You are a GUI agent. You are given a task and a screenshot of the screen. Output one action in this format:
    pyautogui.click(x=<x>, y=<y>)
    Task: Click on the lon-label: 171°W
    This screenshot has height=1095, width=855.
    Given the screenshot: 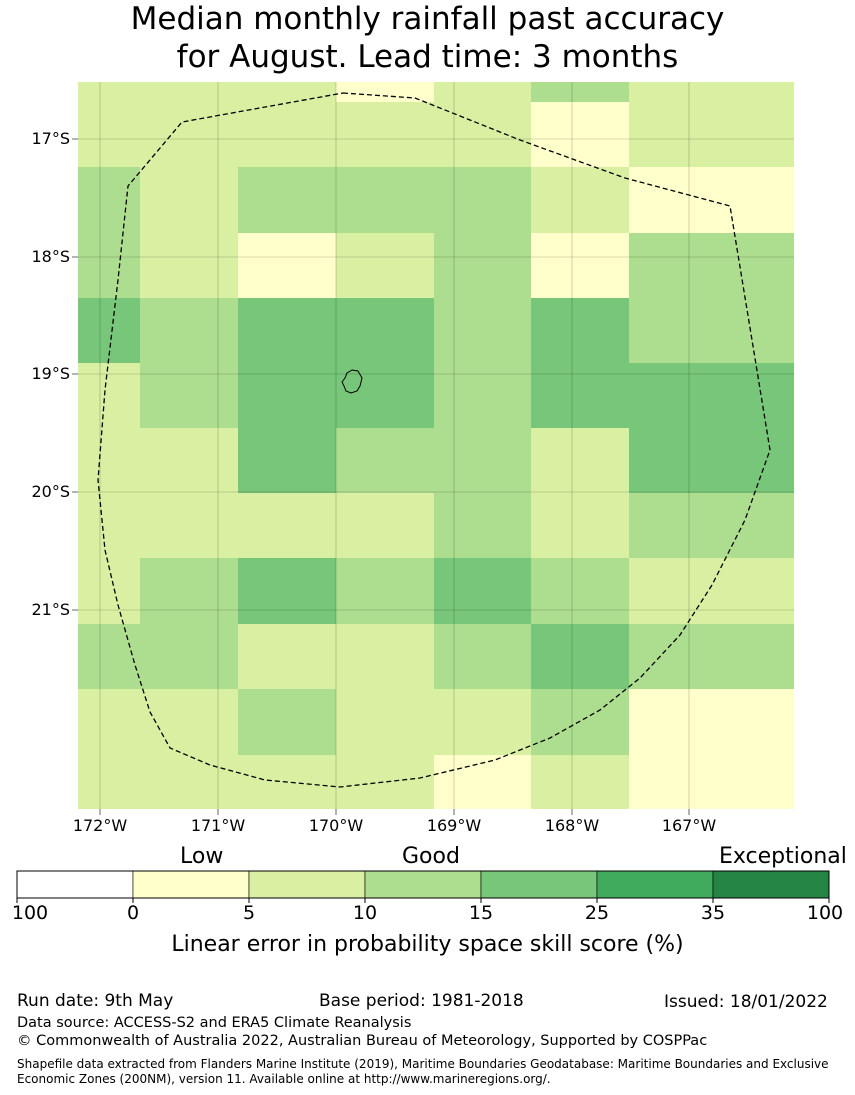 What is the action you would take?
    pyautogui.click(x=218, y=825)
    